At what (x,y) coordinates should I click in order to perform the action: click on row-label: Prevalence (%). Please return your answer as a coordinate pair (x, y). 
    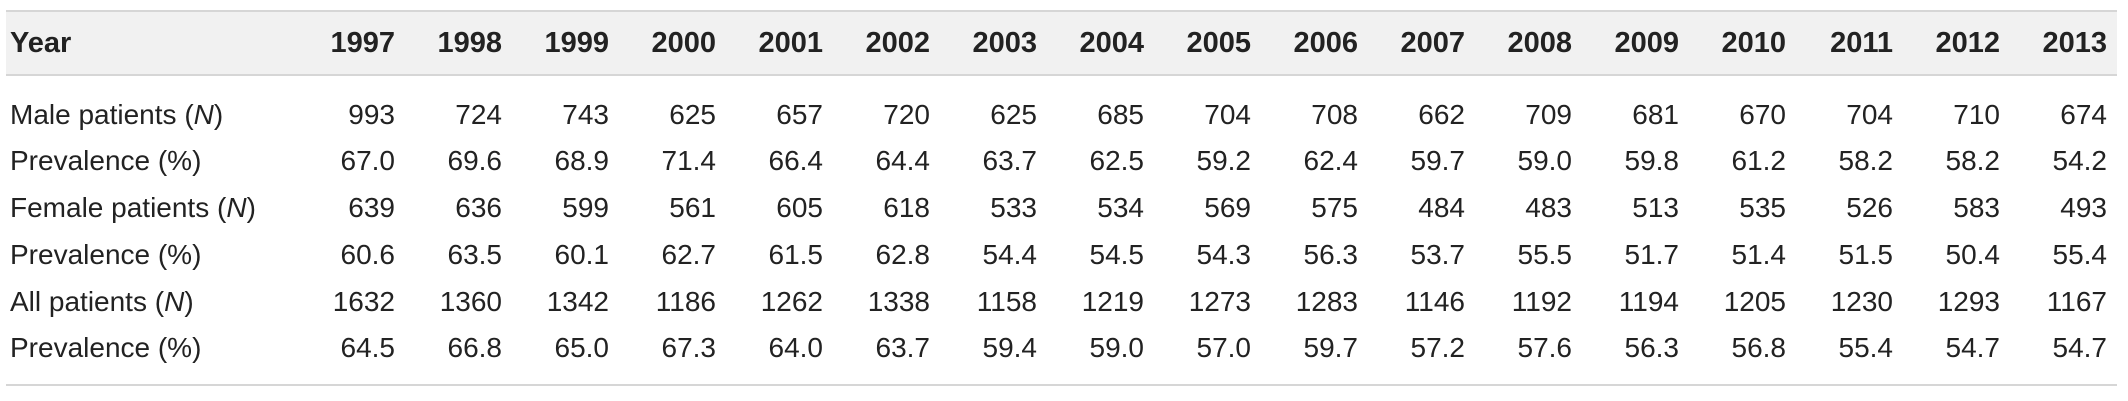
    Looking at the image, I should click on (152, 160).